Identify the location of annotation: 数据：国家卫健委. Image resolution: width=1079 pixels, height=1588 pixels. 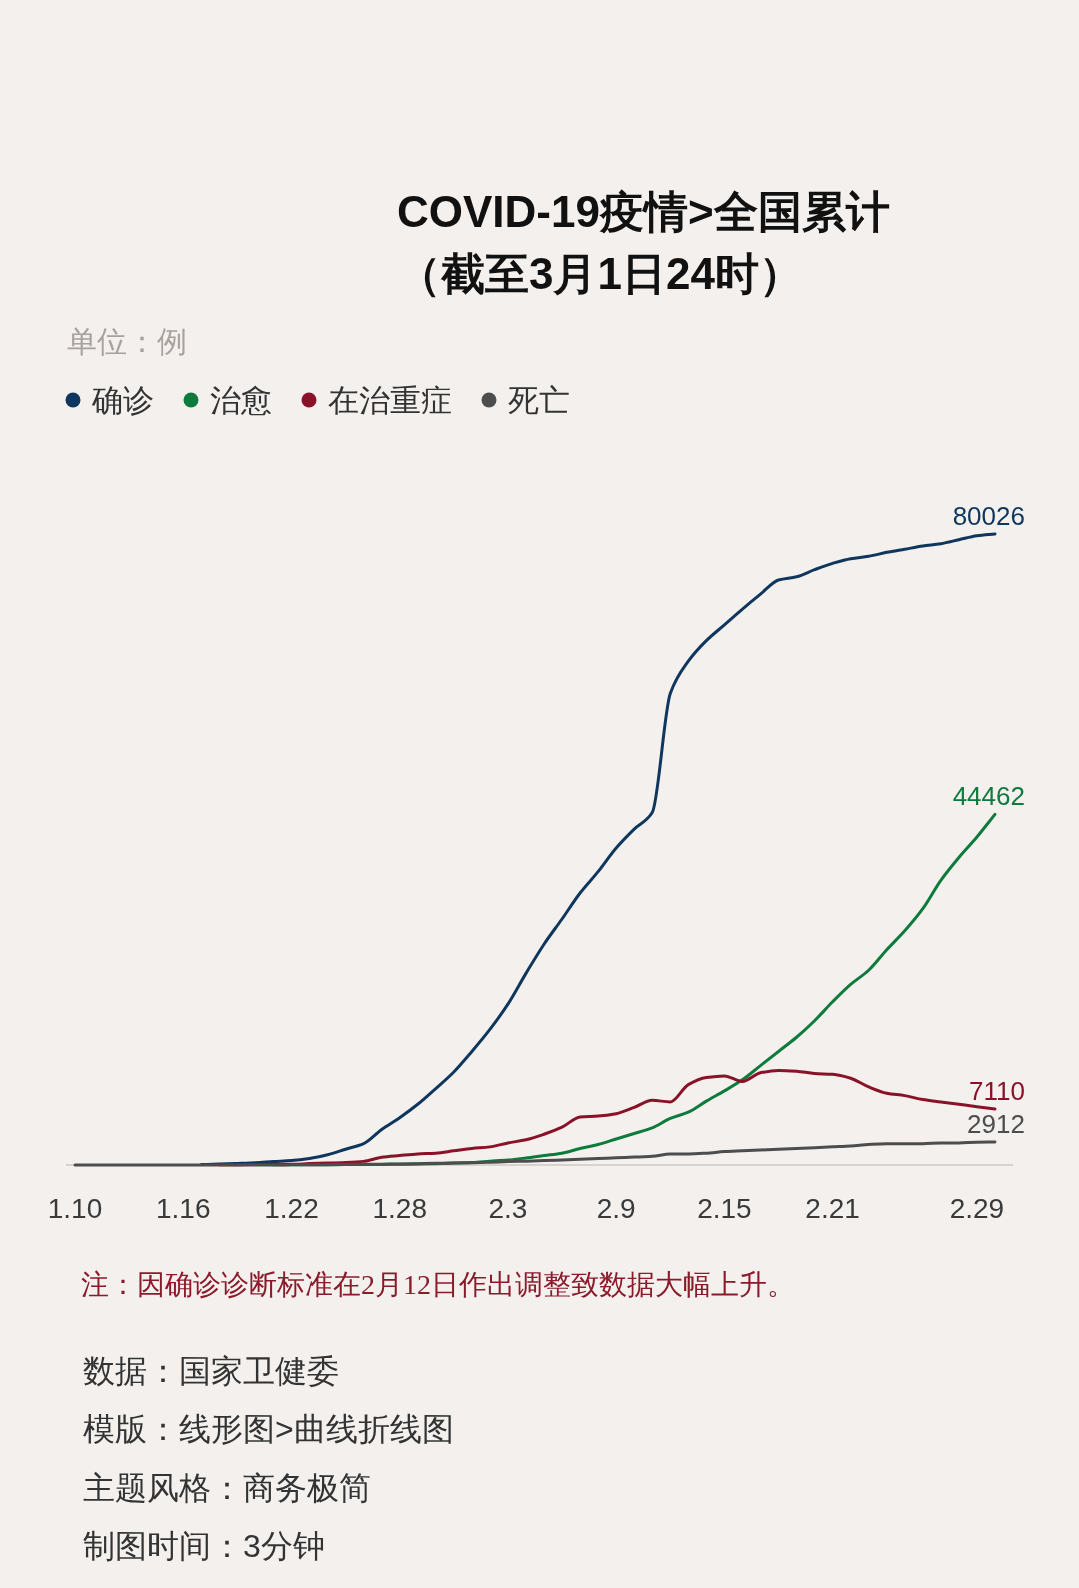
(211, 1371).